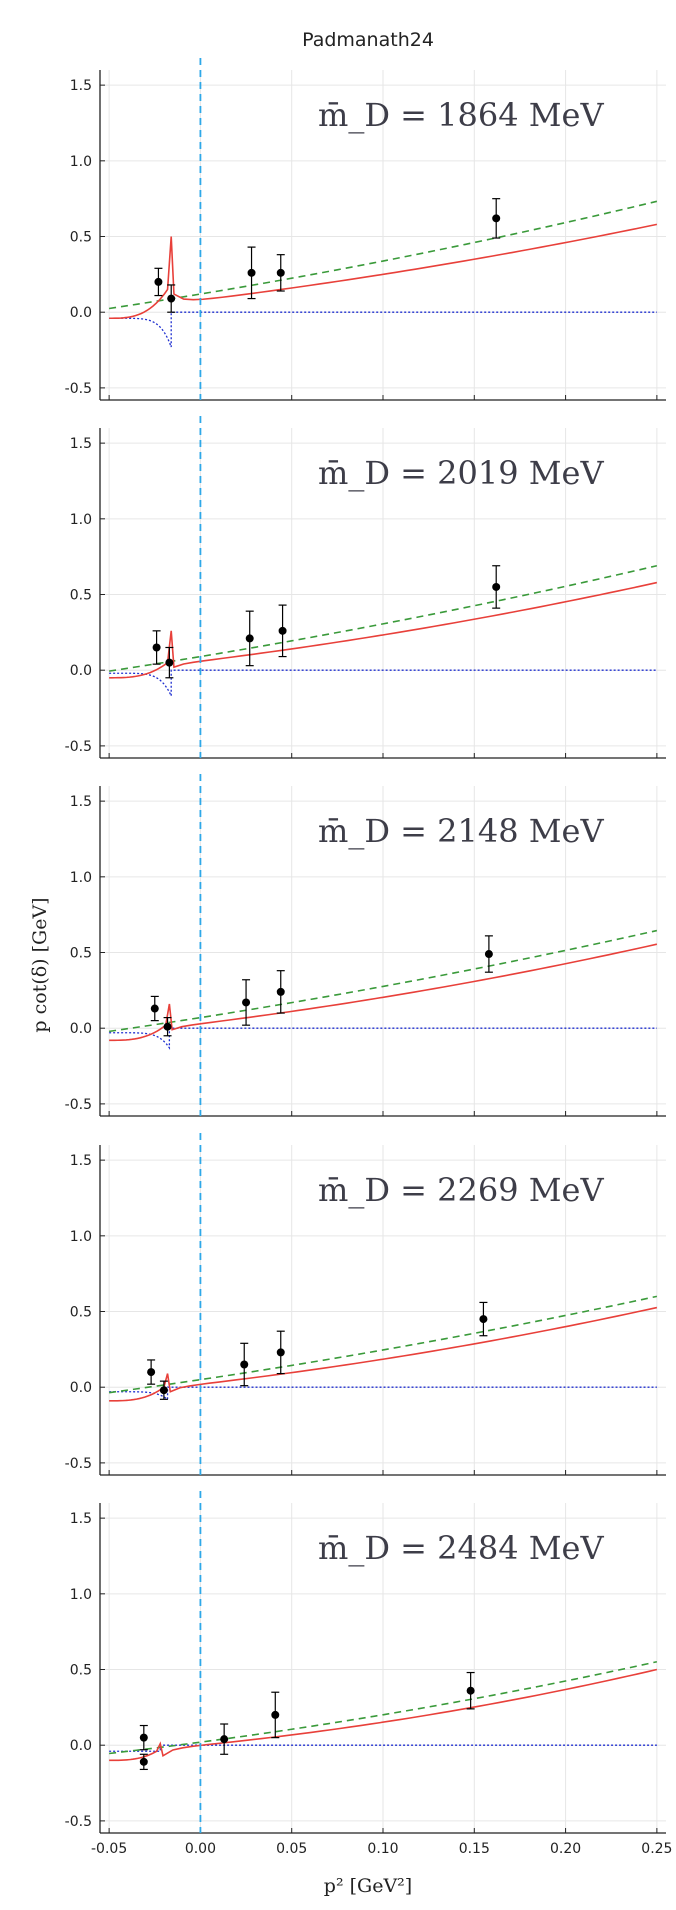 The image size is (676, 1910). What do you see at coordinates (461, 473) in the screenshot?
I see `panel-annotation: m̄_D = 2019 MeV` at bounding box center [461, 473].